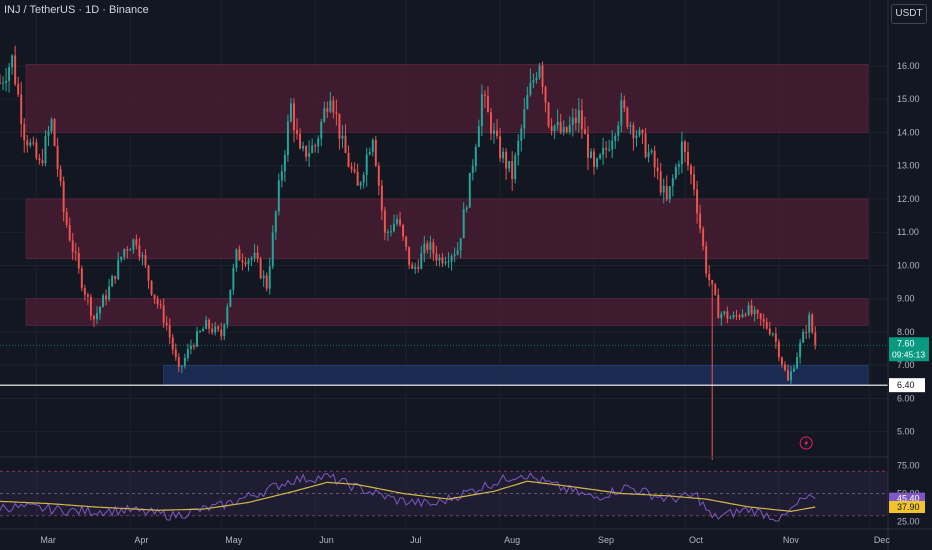 This screenshot has width=932, height=550. What do you see at coordinates (416, 540) in the screenshot?
I see `time-tick-label: Jul` at bounding box center [416, 540].